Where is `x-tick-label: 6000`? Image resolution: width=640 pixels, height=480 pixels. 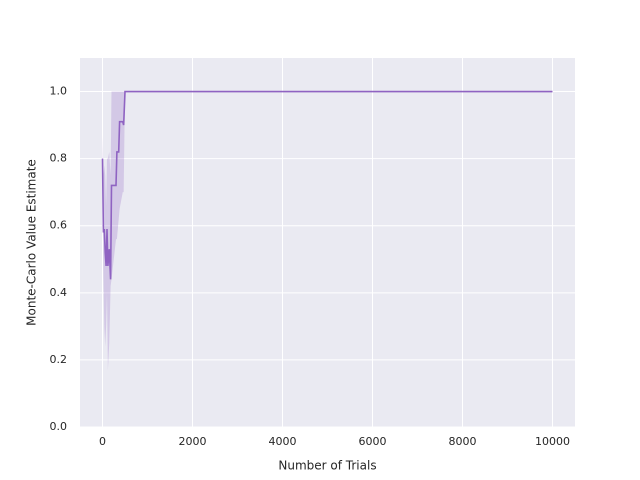
x-tick-label: 6000 is located at coordinates (373, 441).